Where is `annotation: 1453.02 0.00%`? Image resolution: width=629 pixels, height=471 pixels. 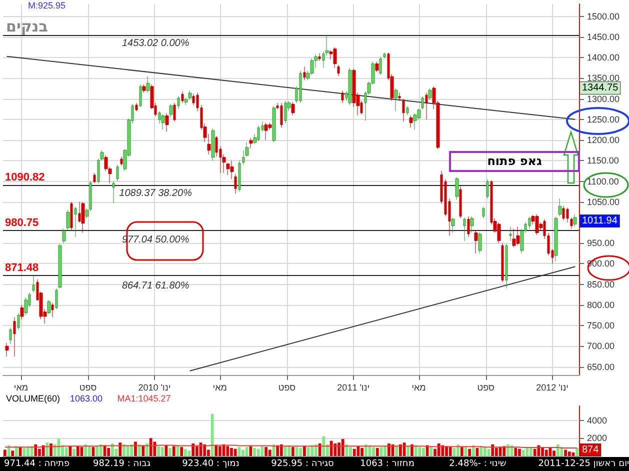
annotation: 1453.02 0.00% is located at coordinates (156, 44).